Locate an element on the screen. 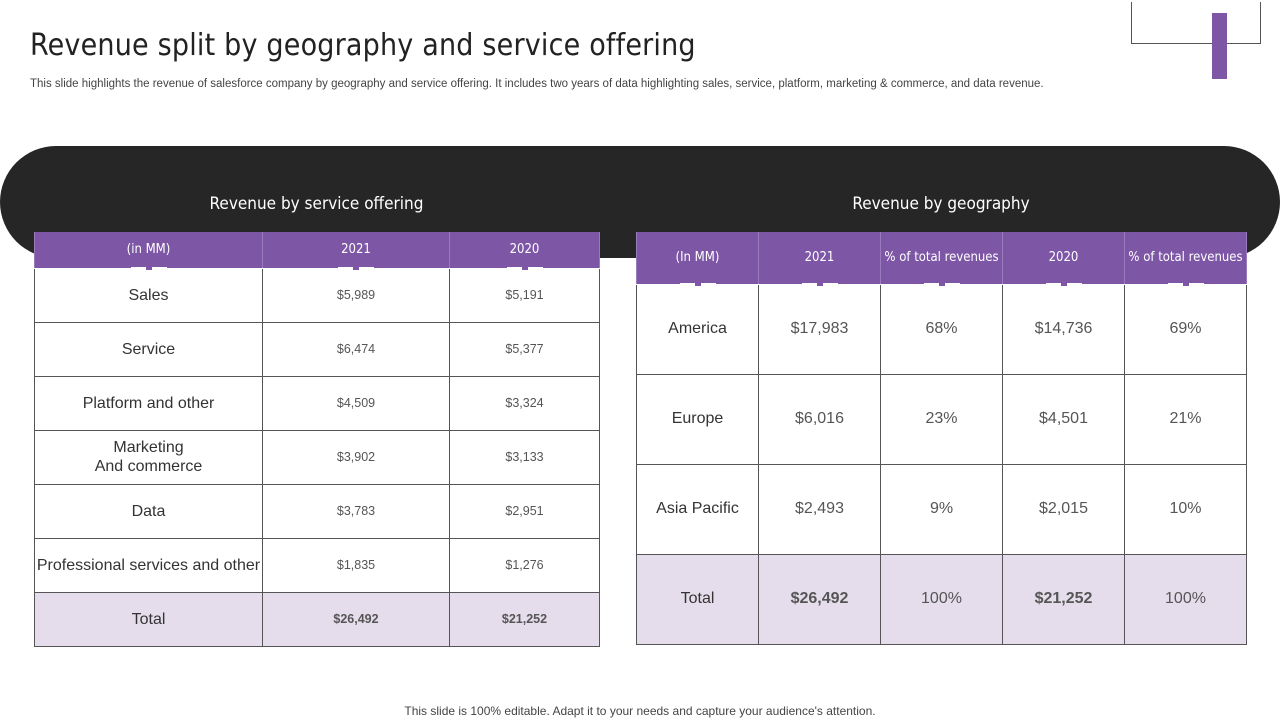 The image size is (1280, 720). row-label: Professional services and other is located at coordinates (148, 565).